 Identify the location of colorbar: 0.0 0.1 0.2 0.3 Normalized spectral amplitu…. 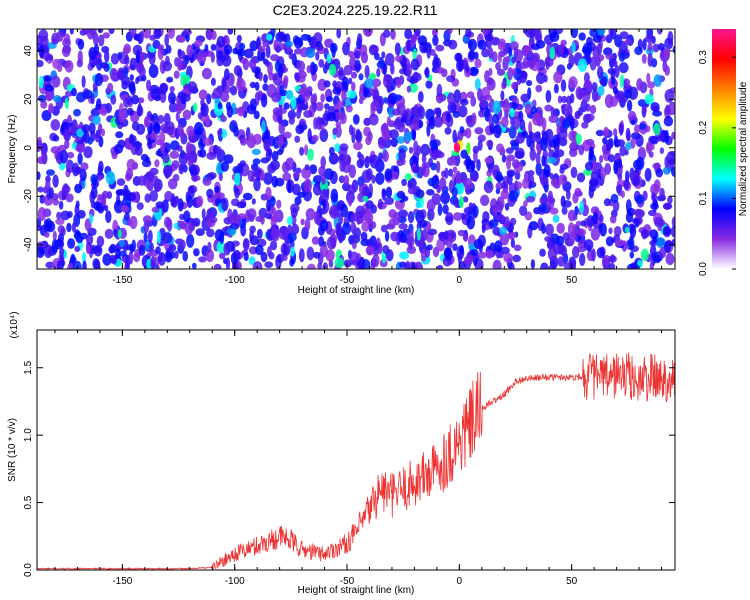
(723, 152).